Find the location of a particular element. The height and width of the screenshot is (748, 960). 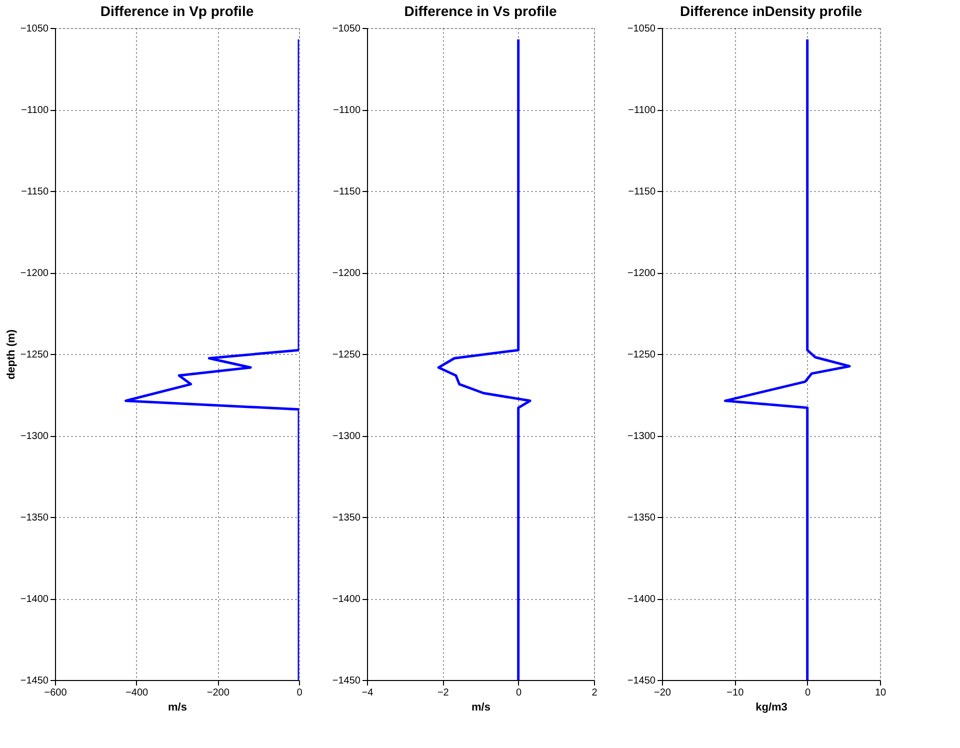

chart-title: Difference in Vs profile is located at coordinates (480, 11).